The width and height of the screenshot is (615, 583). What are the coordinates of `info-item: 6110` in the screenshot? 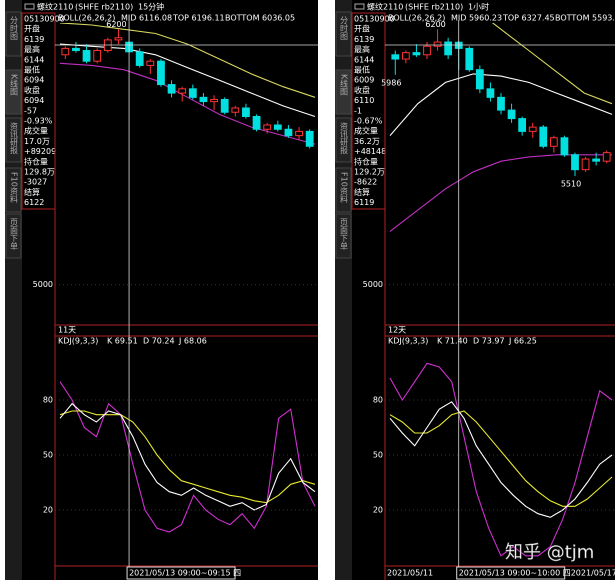 It's located at (364, 100).